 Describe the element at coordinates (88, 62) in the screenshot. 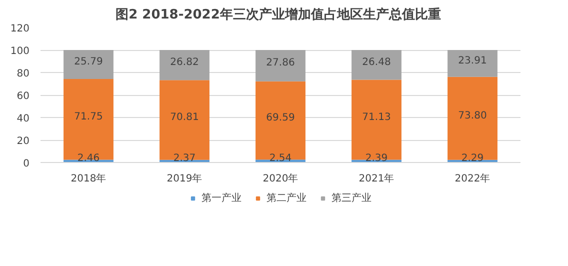

I see `data-label: 25.79` at that location.